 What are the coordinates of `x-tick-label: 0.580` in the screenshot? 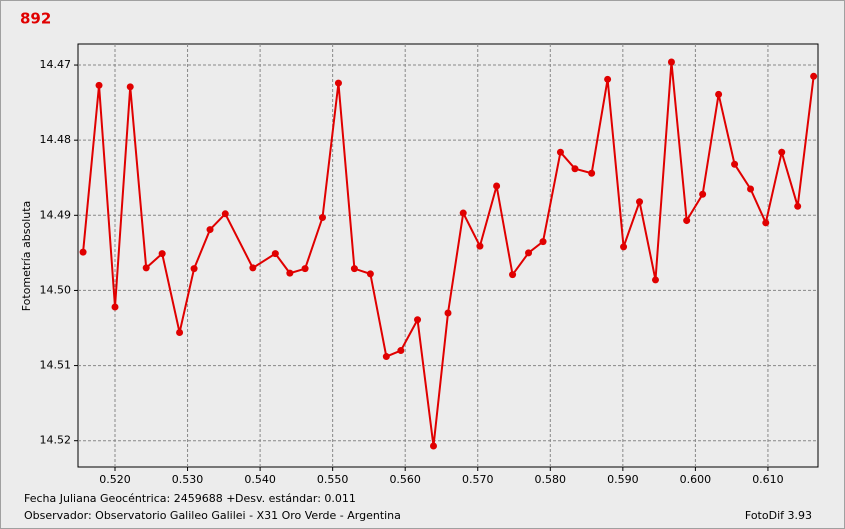 It's located at (551, 479).